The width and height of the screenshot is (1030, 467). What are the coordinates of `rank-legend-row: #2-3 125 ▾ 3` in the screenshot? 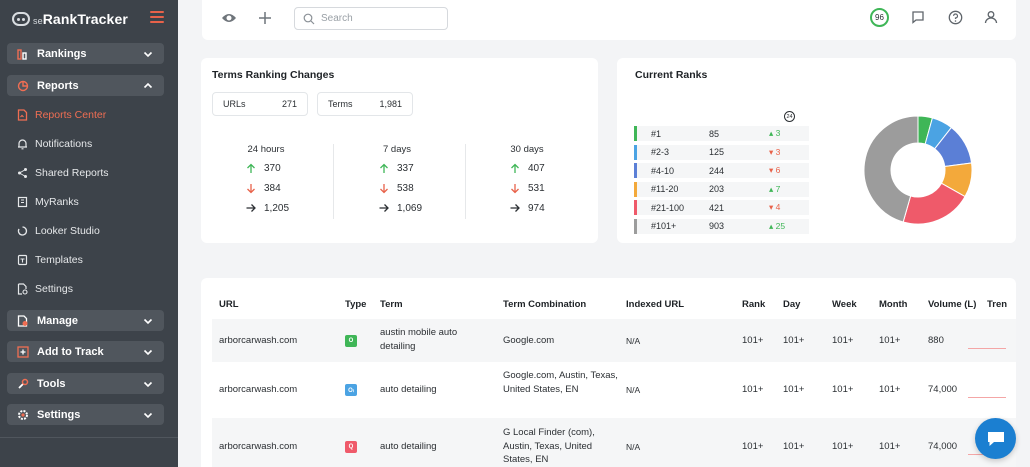 It's located at (721, 152).